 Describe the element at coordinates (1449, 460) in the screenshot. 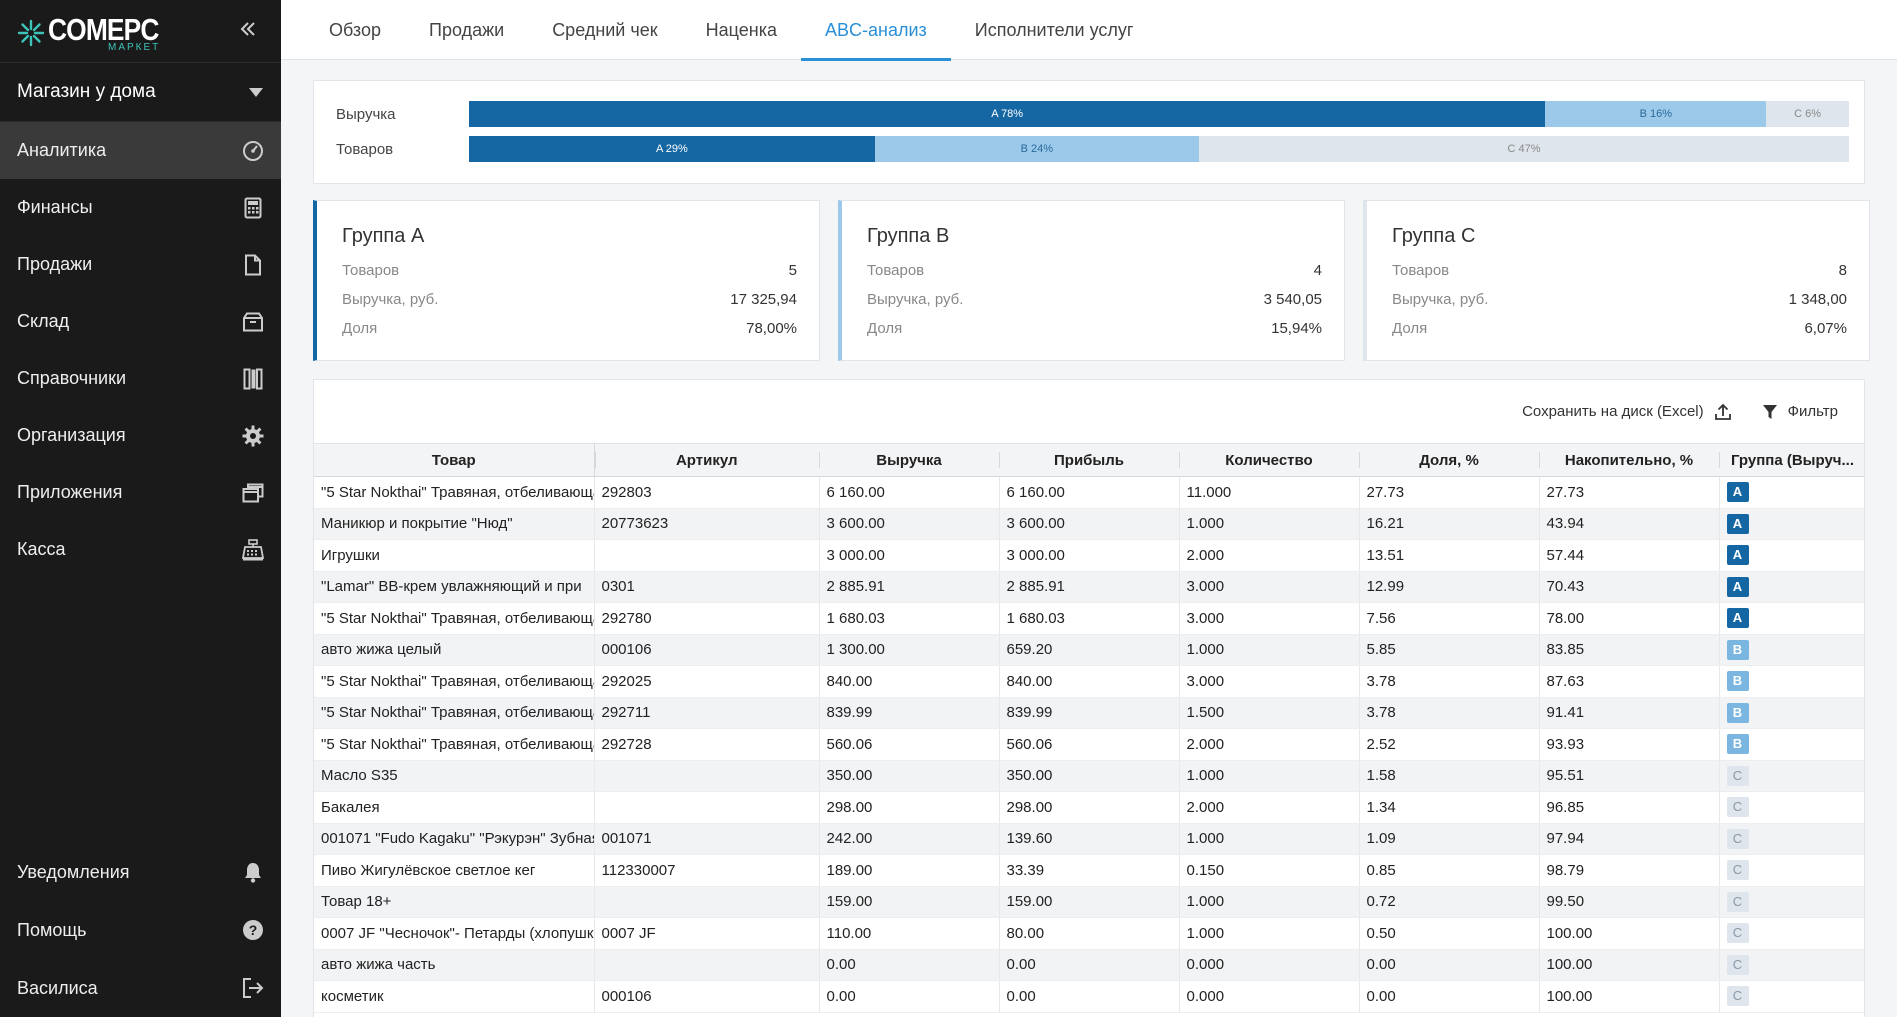

I see `column-header-share: Доля, %` at that location.